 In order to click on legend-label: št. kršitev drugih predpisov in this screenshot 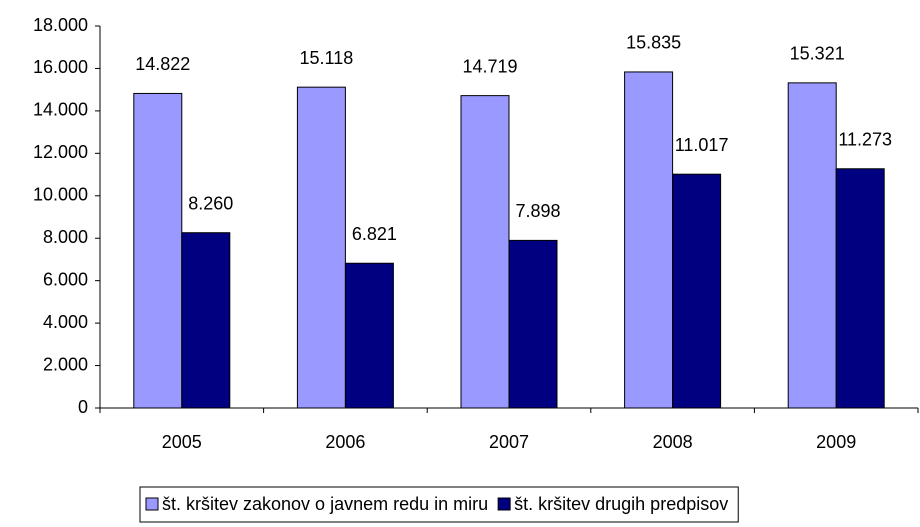, I will do `click(621, 504)`.